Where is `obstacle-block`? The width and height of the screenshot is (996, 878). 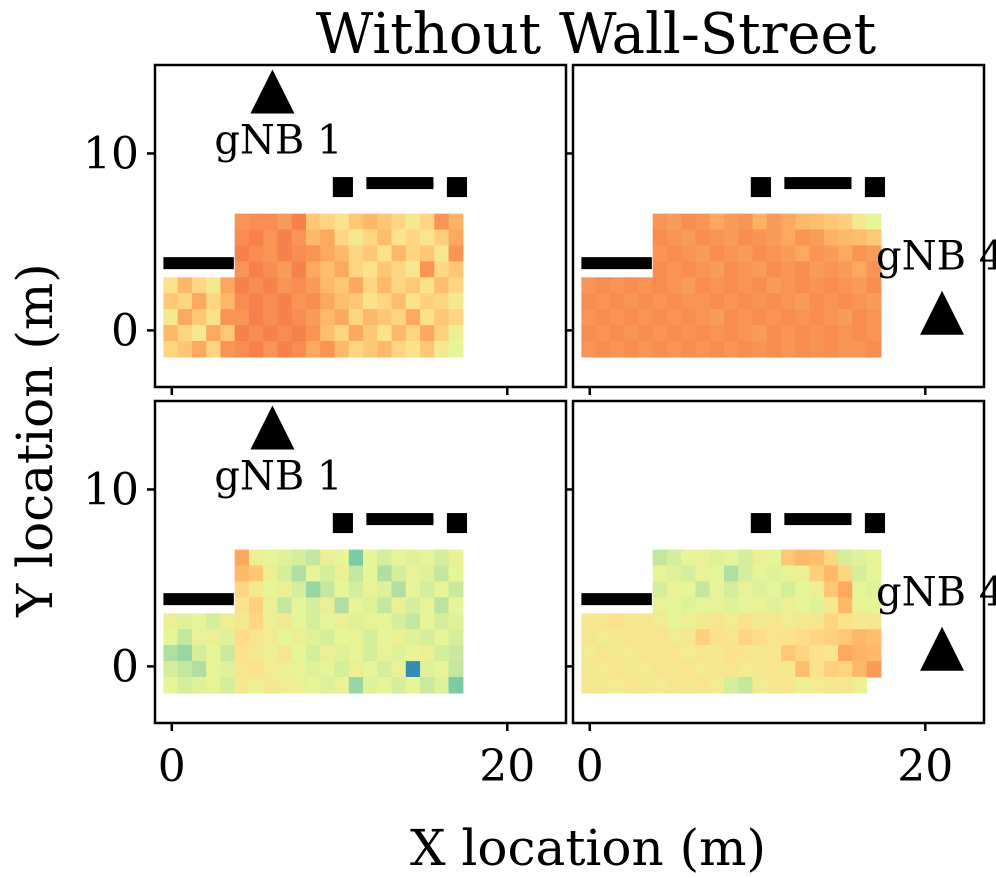 obstacle-block is located at coordinates (342, 187).